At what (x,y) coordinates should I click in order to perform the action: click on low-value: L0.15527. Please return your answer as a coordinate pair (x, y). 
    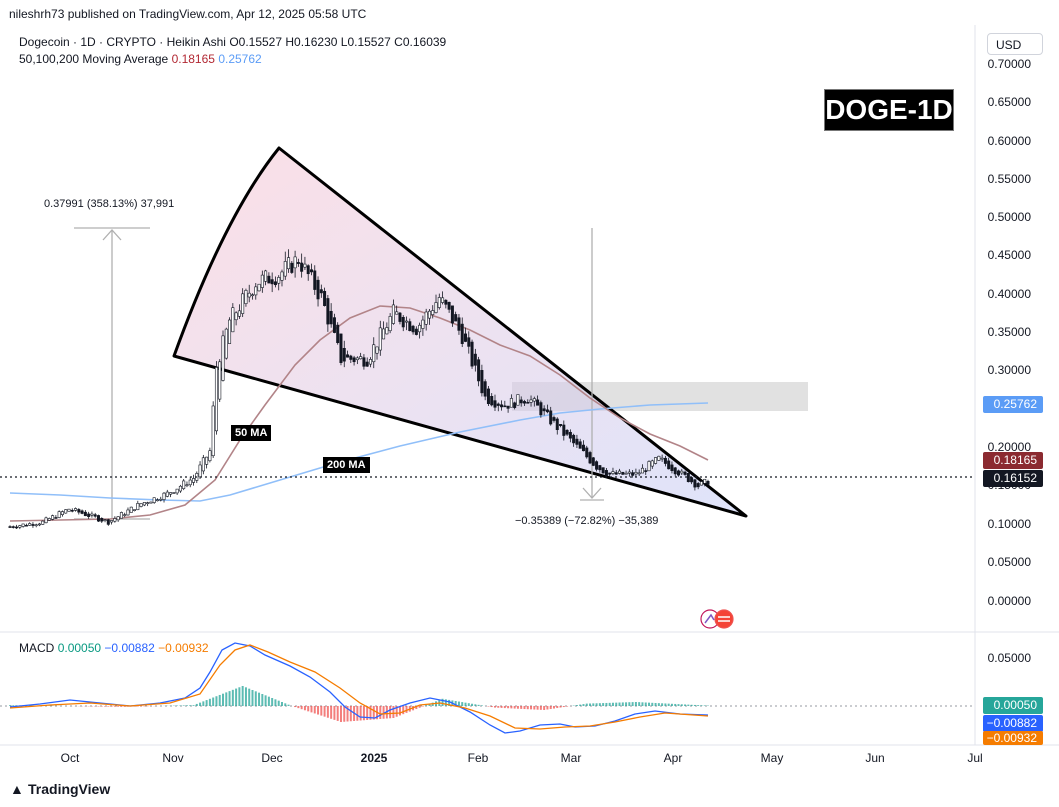
    Looking at the image, I should click on (365, 42).